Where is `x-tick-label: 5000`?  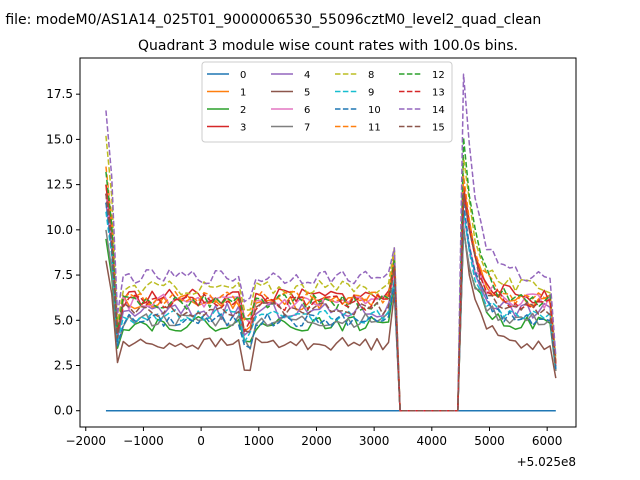
x-tick-label: 5000 is located at coordinates (489, 441).